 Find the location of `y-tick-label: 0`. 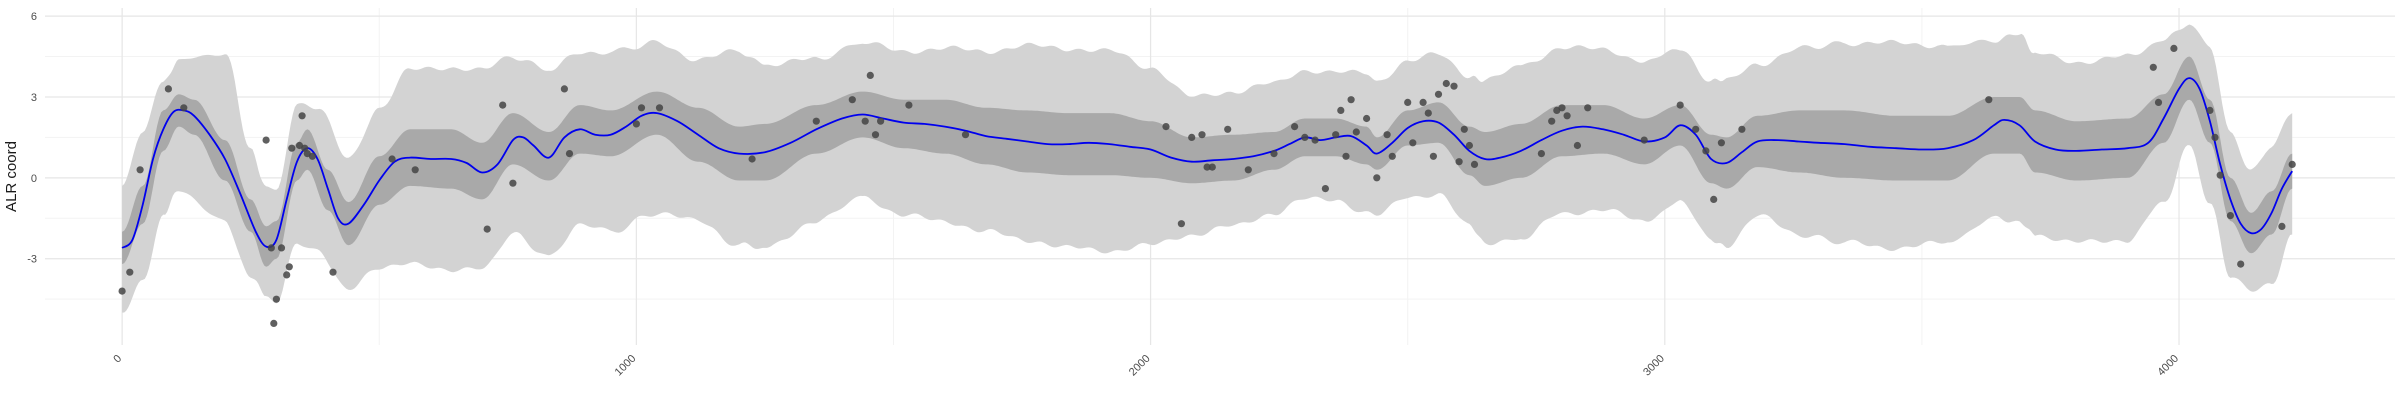

y-tick-label: 0 is located at coordinates (34, 179).